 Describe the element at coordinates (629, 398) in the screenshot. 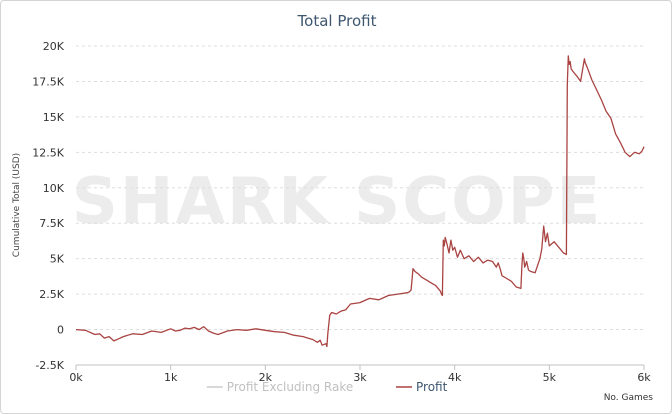

I see `x-axis-label: No. Games` at that location.